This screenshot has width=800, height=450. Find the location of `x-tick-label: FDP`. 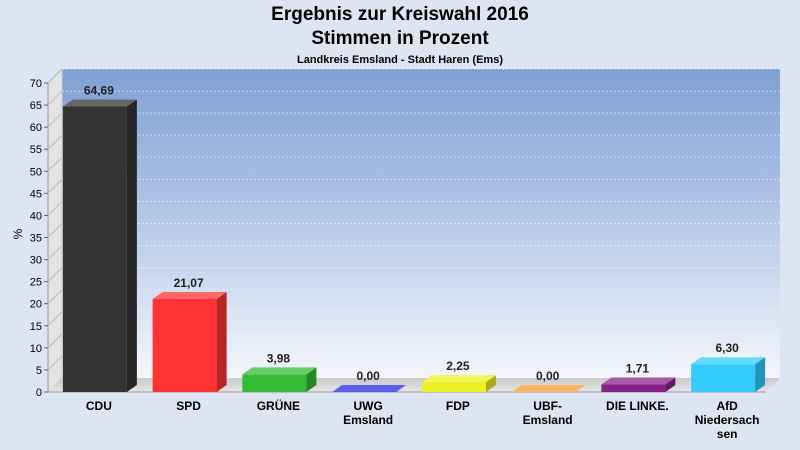

x-tick-label: FDP is located at coordinates (458, 406).